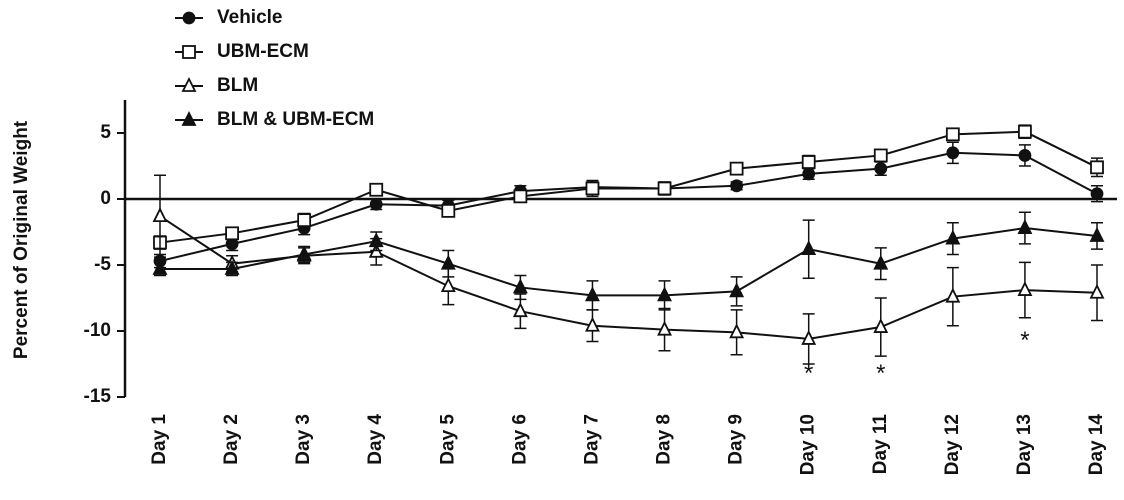 This screenshot has height=500, width=1124. I want to click on x-tick-label: Day 9, so click(736, 439).